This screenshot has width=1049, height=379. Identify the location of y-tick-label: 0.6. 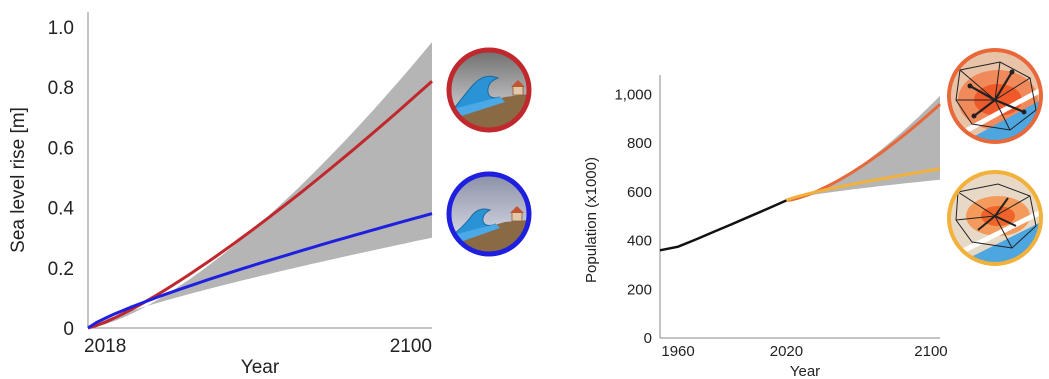
(61, 148).